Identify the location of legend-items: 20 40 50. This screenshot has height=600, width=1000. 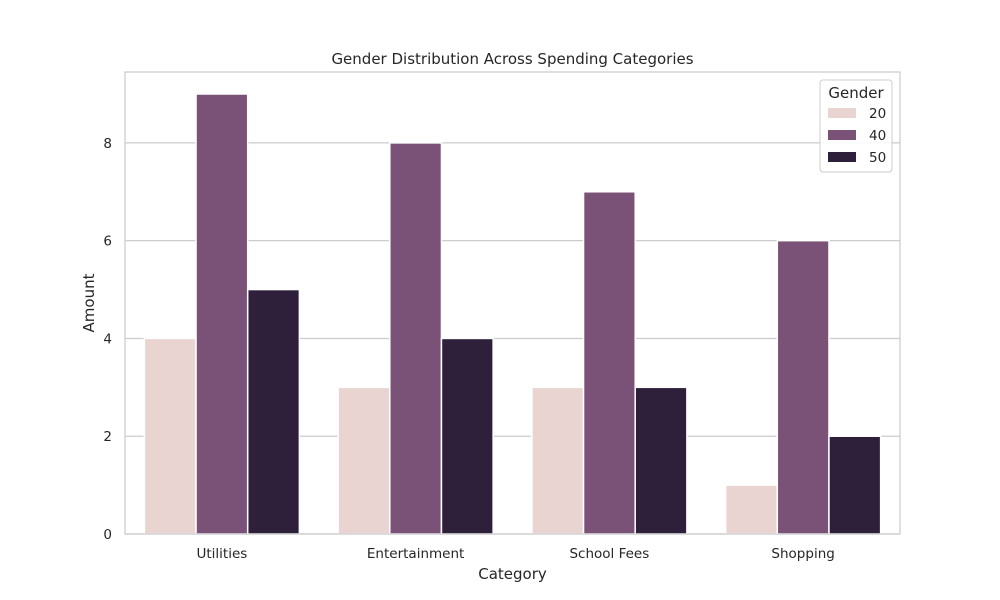
(857, 136).